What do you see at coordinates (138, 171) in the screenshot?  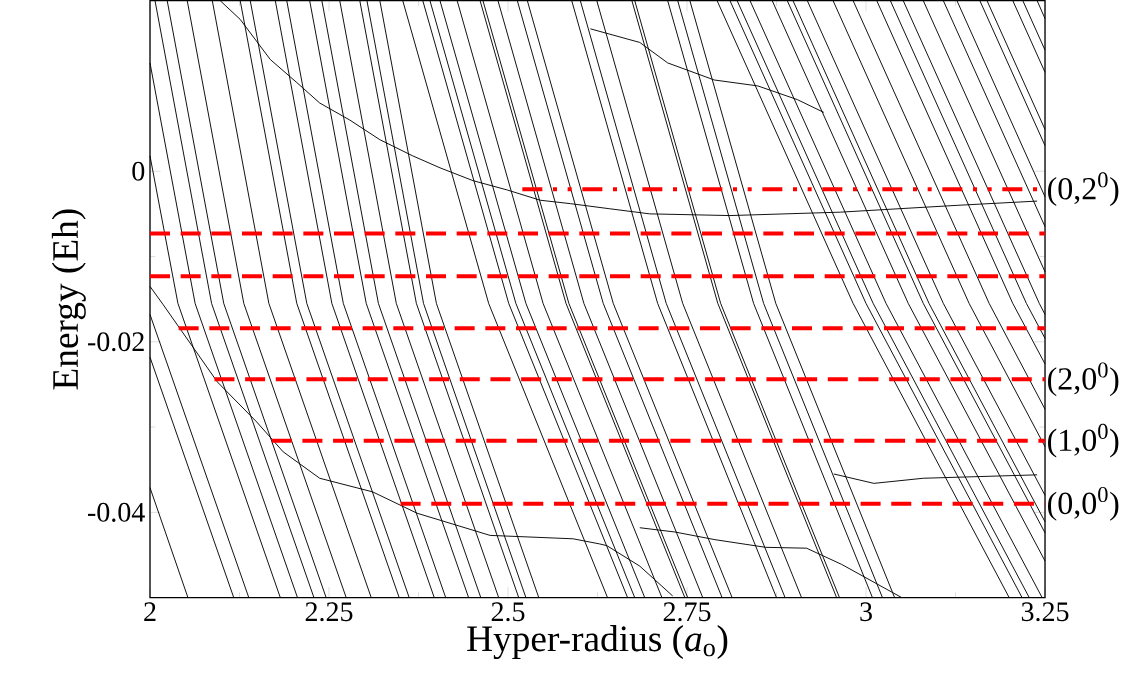 I see `y-tick-label: 0` at bounding box center [138, 171].